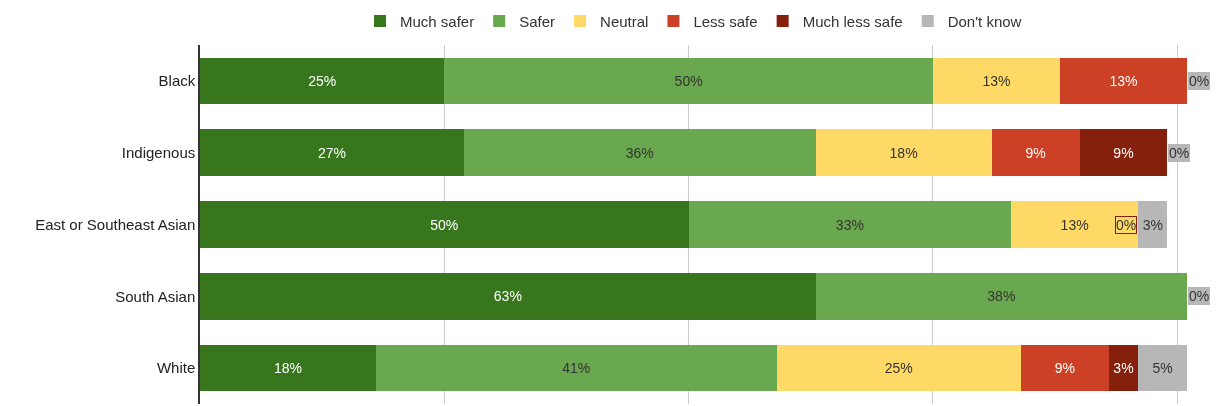  Describe the element at coordinates (176, 368) in the screenshot. I see `y-tick-label: White` at that location.